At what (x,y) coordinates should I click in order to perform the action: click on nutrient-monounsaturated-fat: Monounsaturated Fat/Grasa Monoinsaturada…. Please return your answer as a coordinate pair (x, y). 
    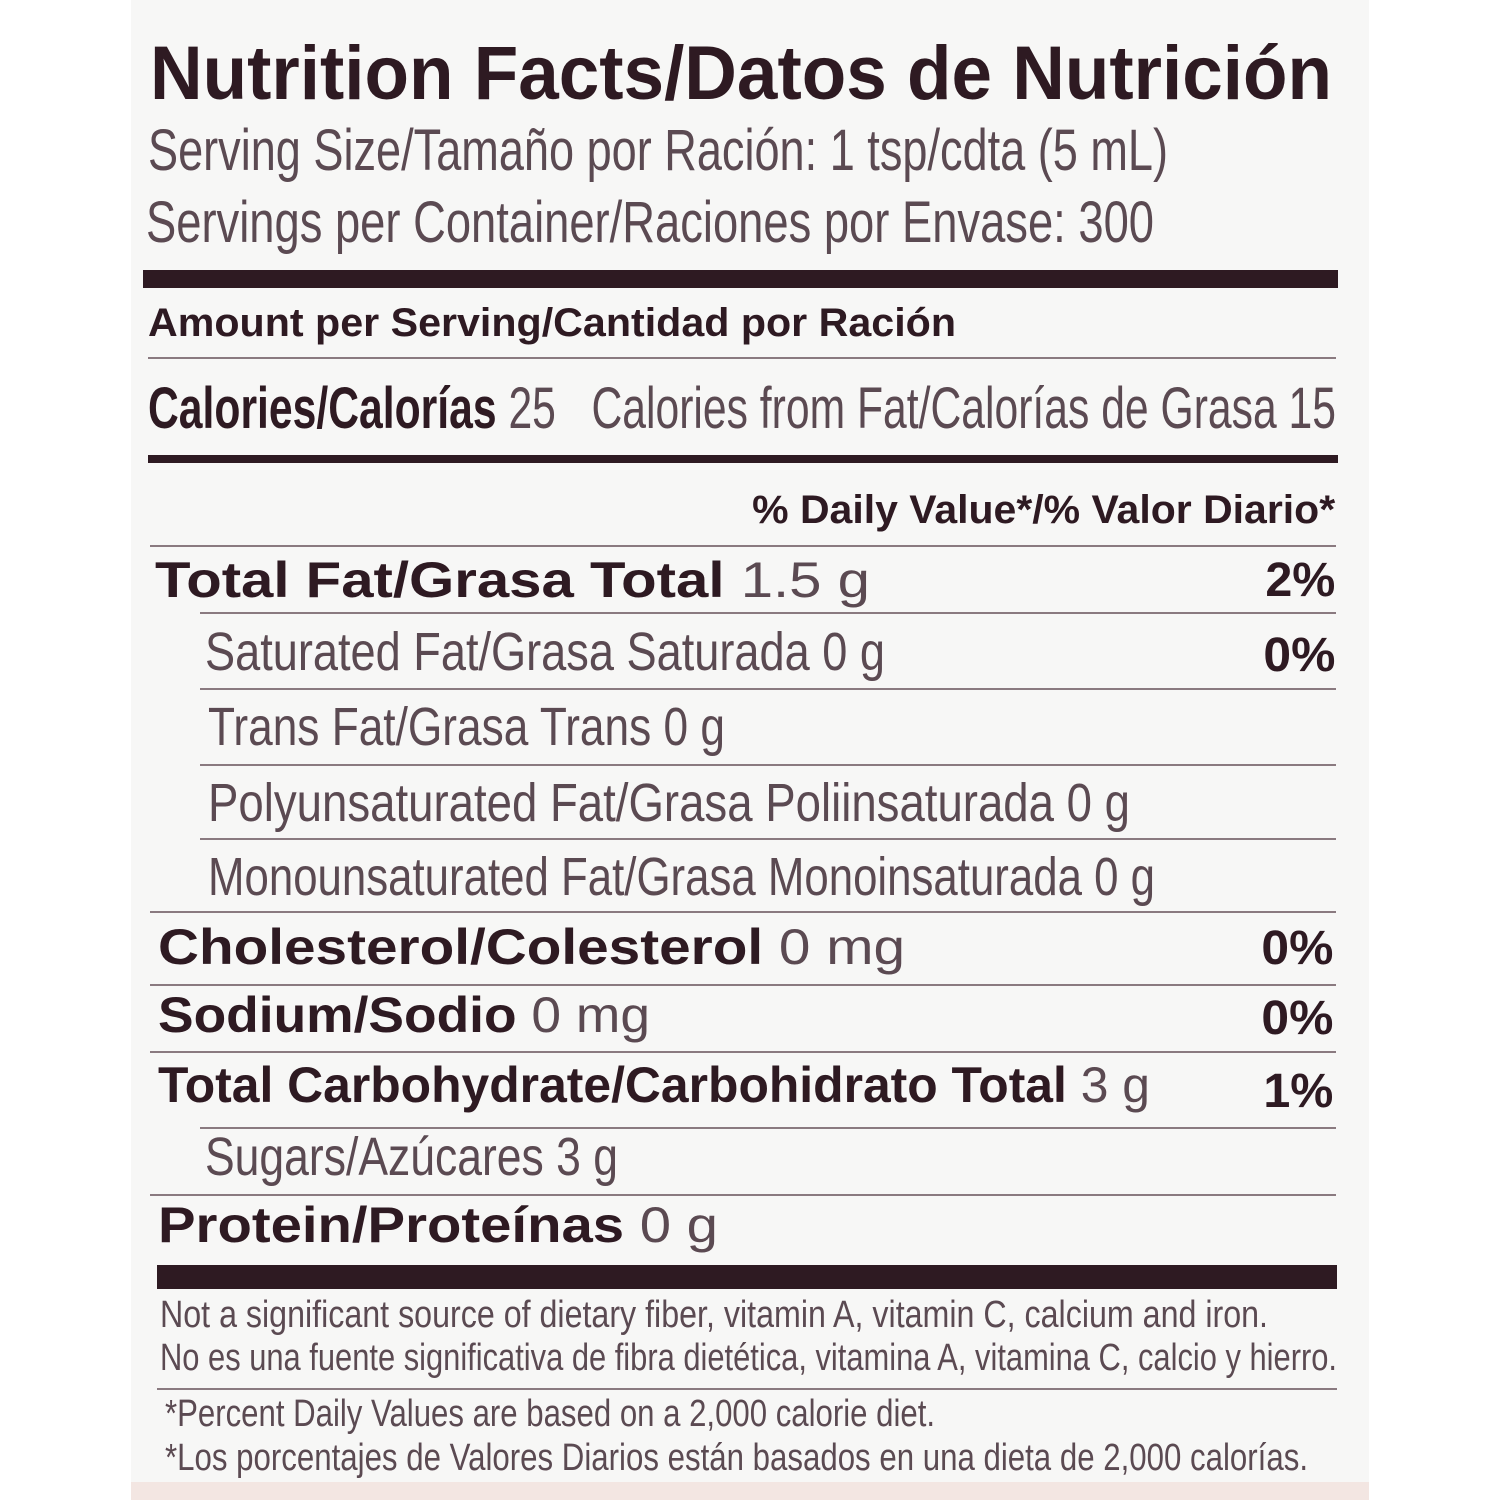
    Looking at the image, I should click on (681, 877).